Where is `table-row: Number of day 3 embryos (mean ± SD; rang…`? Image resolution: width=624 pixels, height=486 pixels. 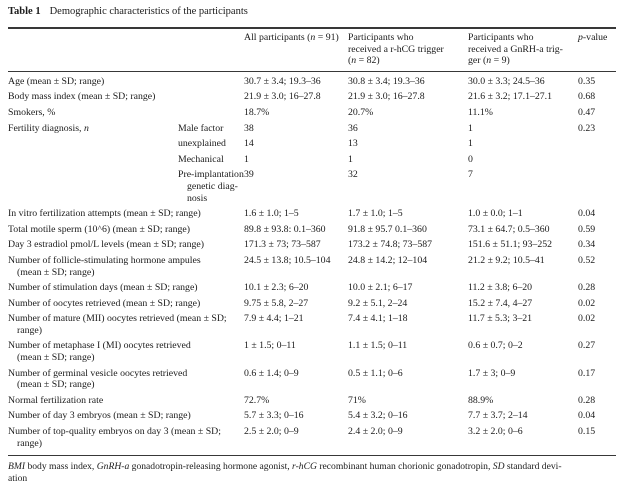
table-row: Number of day 3 embryos (mean ± SD; rang… is located at coordinates (312, 416).